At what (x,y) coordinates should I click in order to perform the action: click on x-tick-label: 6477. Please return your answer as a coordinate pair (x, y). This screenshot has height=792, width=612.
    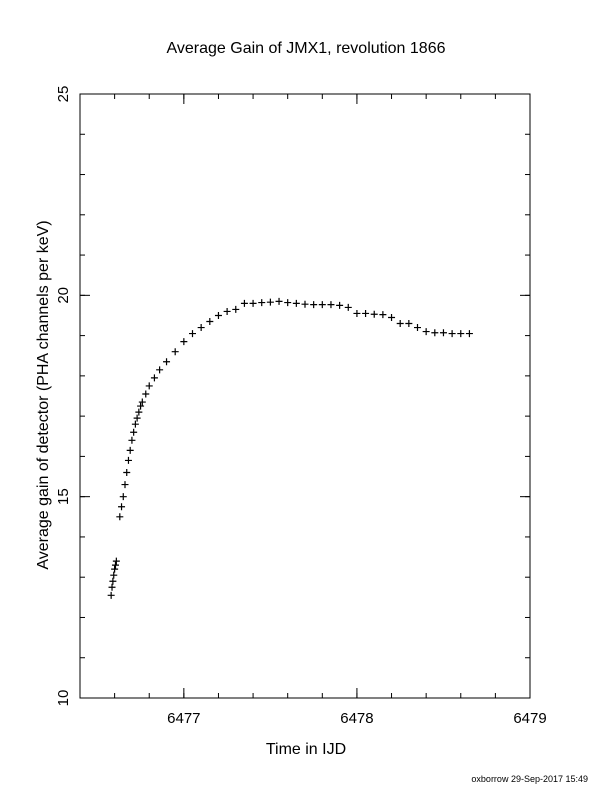
    Looking at the image, I should click on (183, 718).